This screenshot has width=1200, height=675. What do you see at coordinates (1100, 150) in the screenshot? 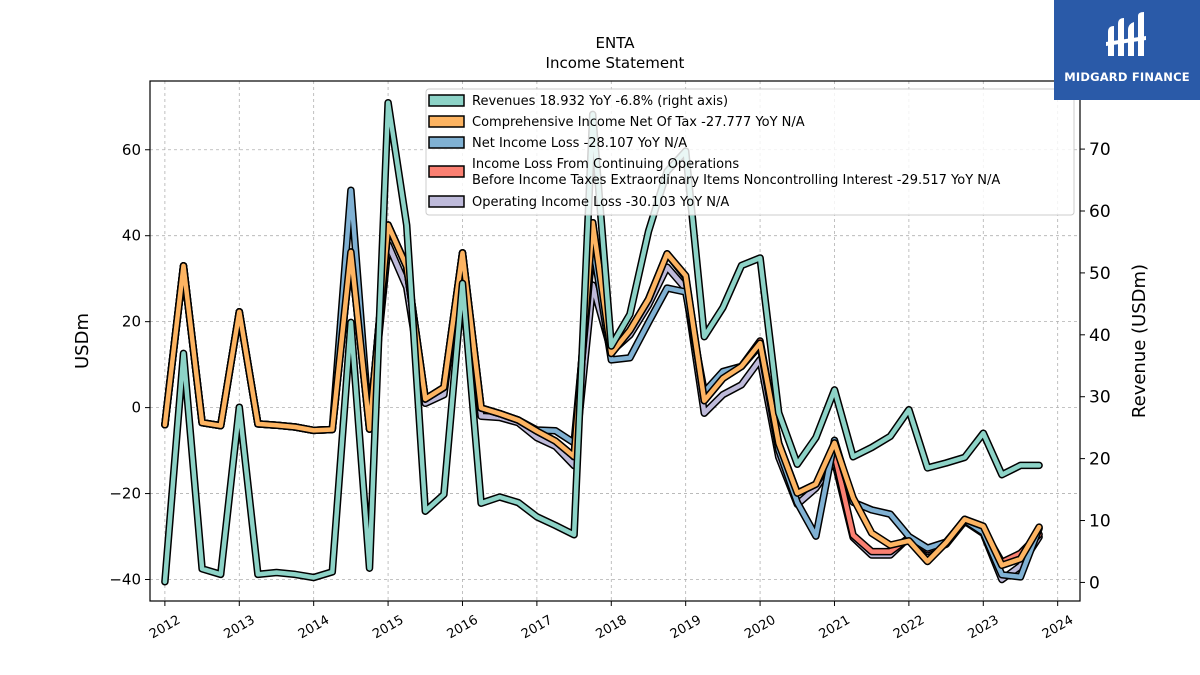
I see `y-tick-label-right: 70` at bounding box center [1100, 150].